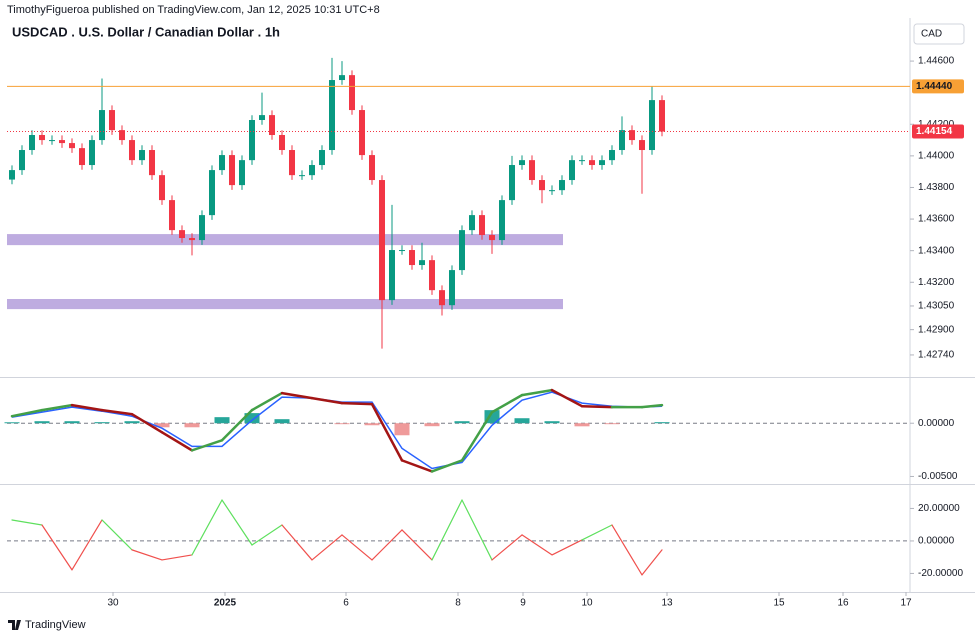 This screenshot has width=975, height=639. What do you see at coordinates (936, 282) in the screenshot?
I see `y-tick-label: 1.43200` at bounding box center [936, 282].